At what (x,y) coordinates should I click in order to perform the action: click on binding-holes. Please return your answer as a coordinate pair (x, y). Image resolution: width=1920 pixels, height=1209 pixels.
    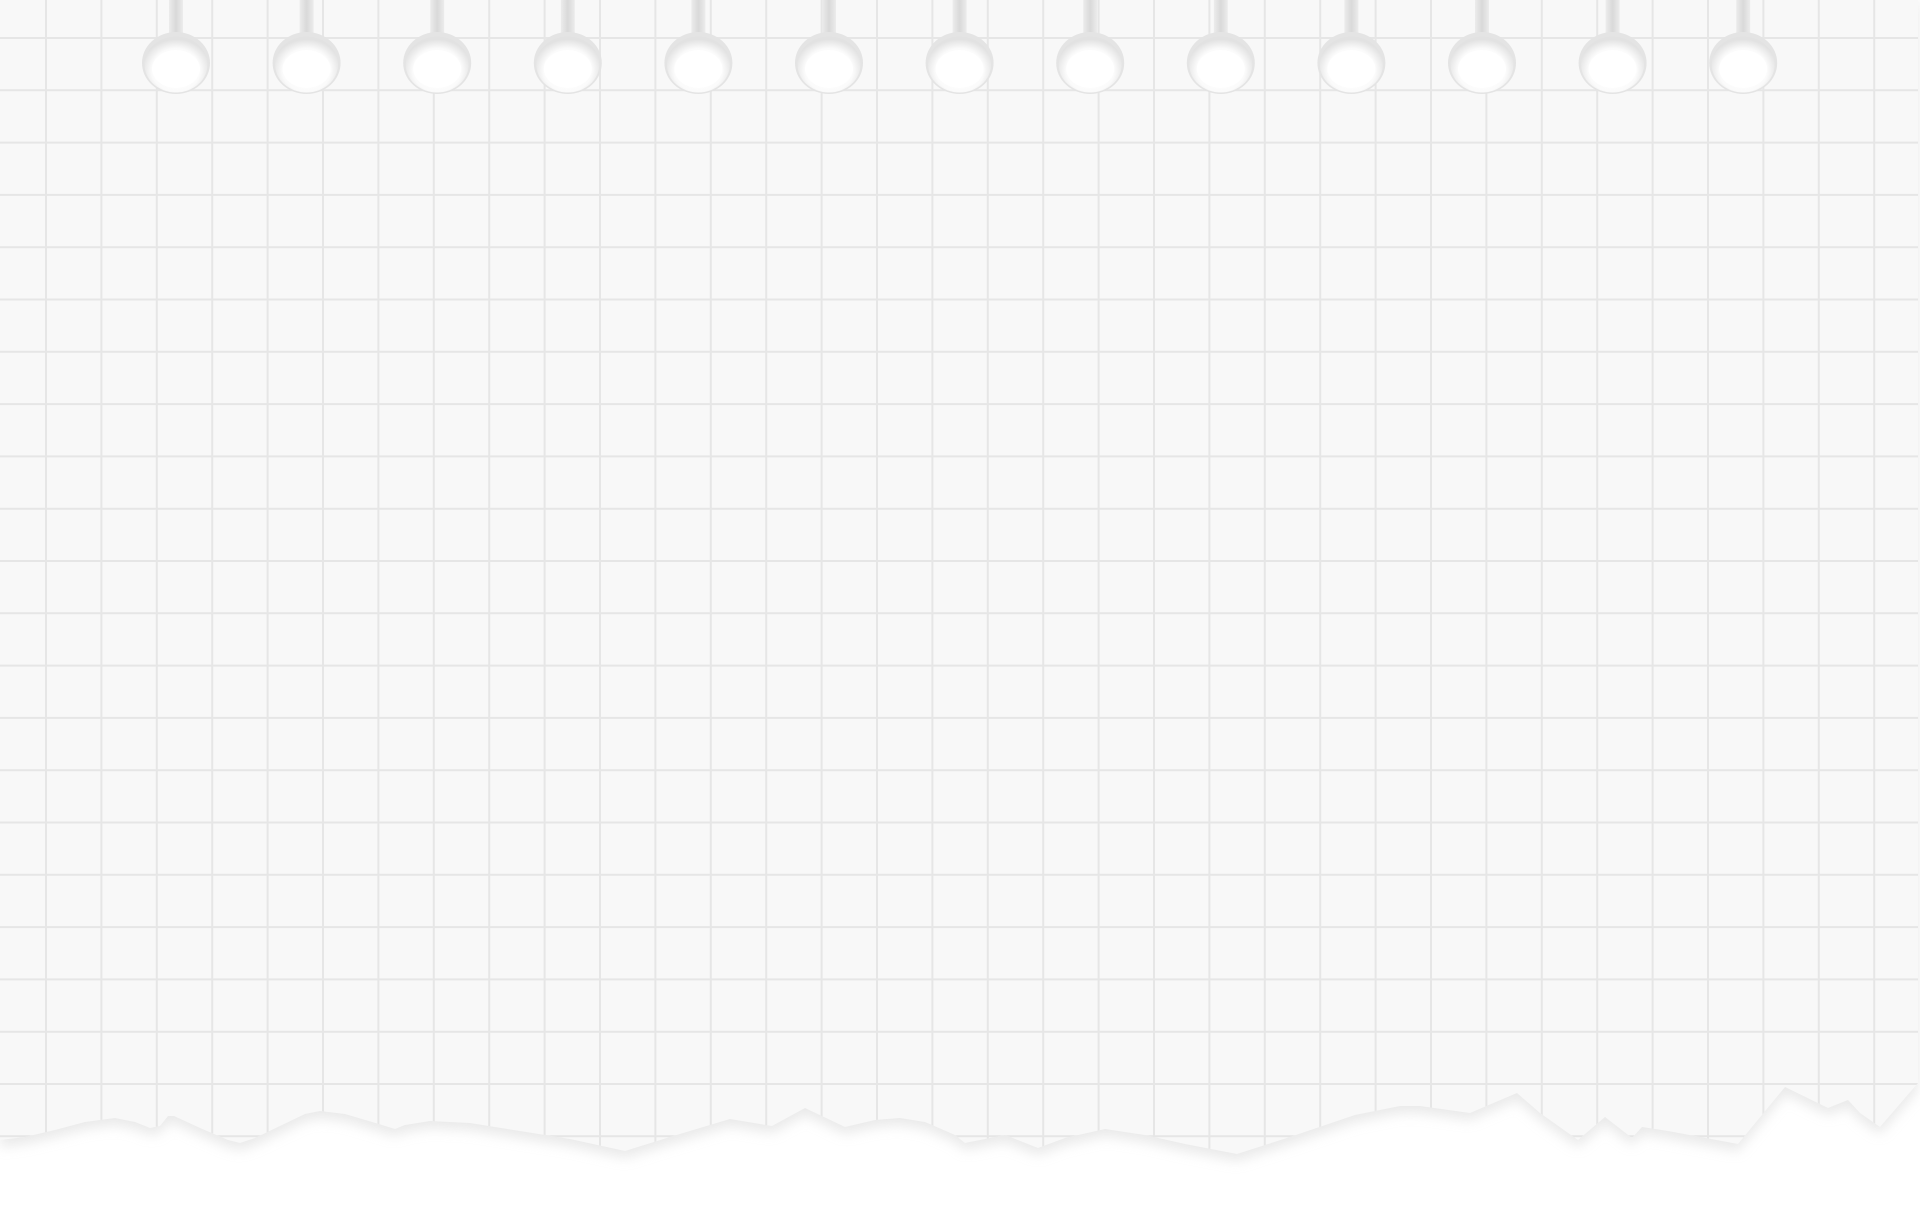
    Looking at the image, I should click on (960, 47).